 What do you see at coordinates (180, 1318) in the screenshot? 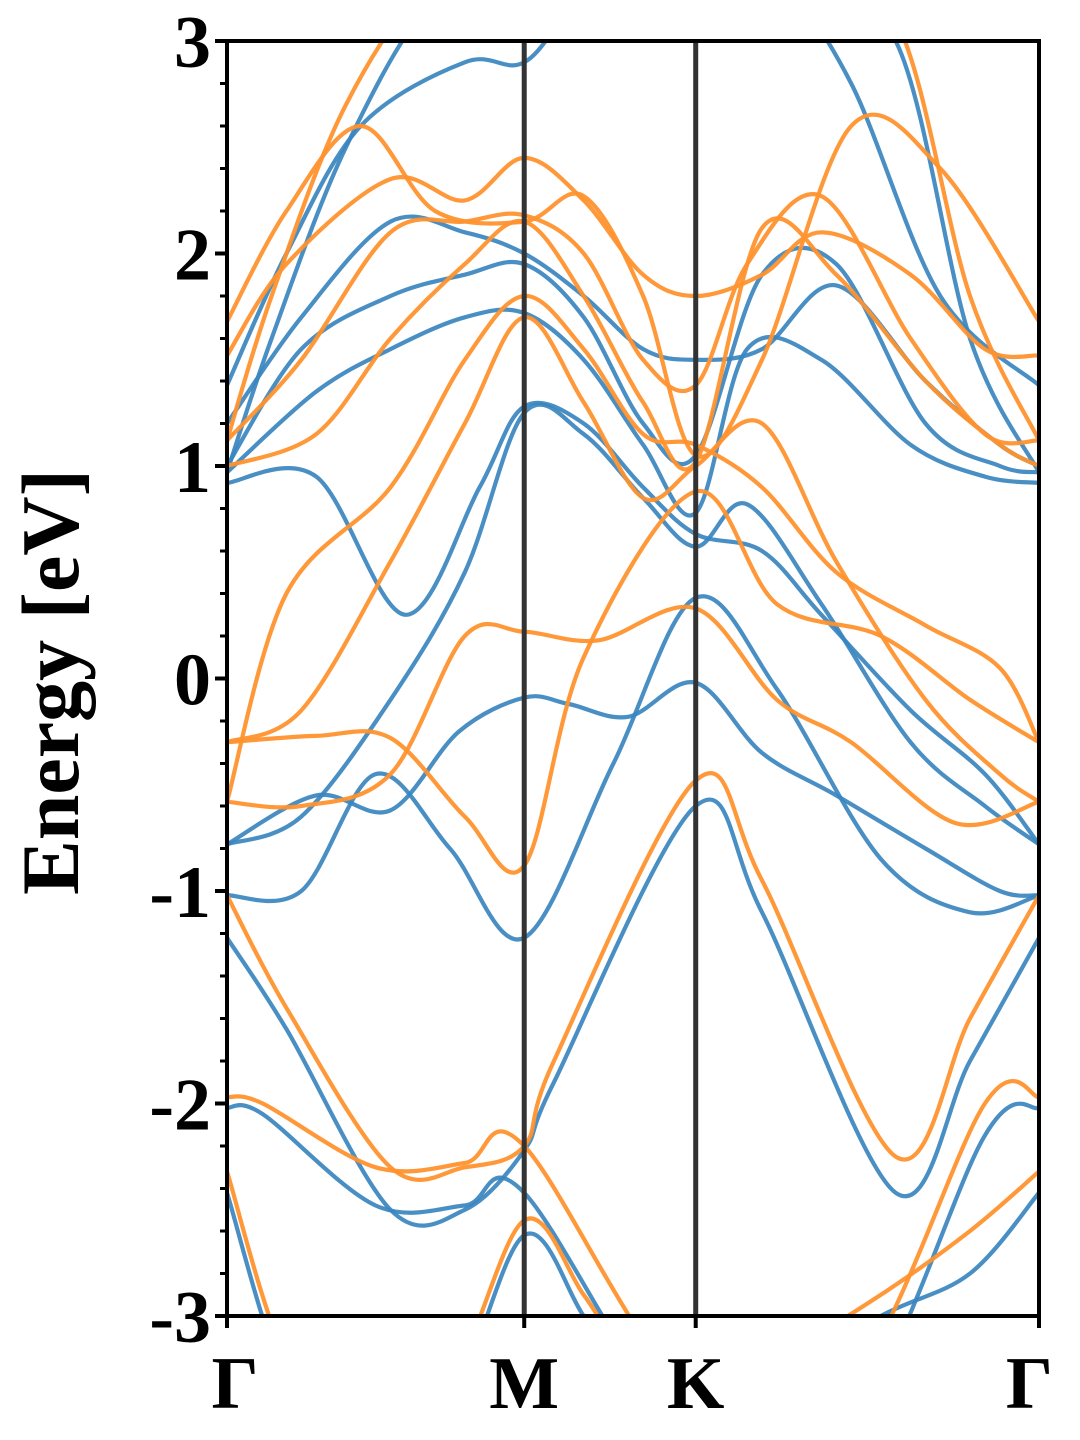
I see `y-tick-label: -3` at bounding box center [180, 1318].